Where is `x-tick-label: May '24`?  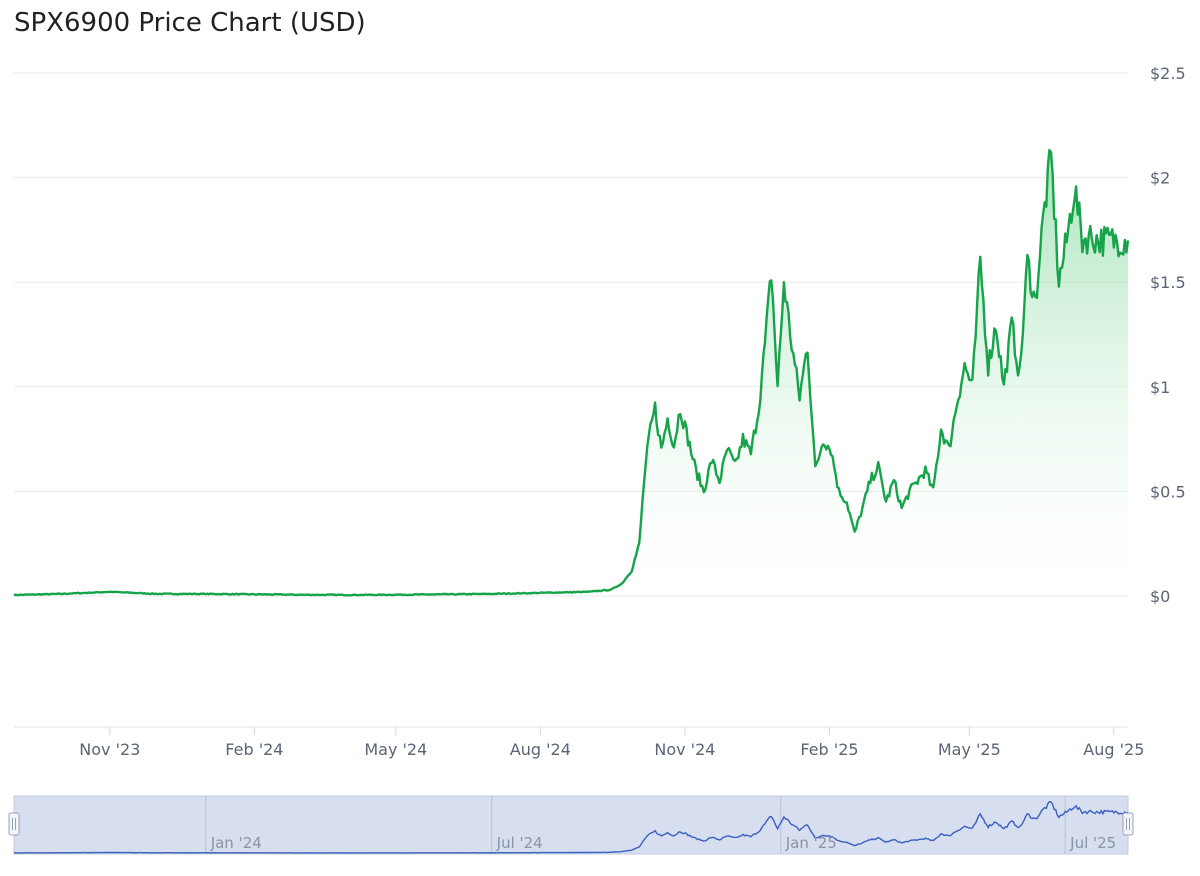
x-tick-label: May '24 is located at coordinates (395, 749).